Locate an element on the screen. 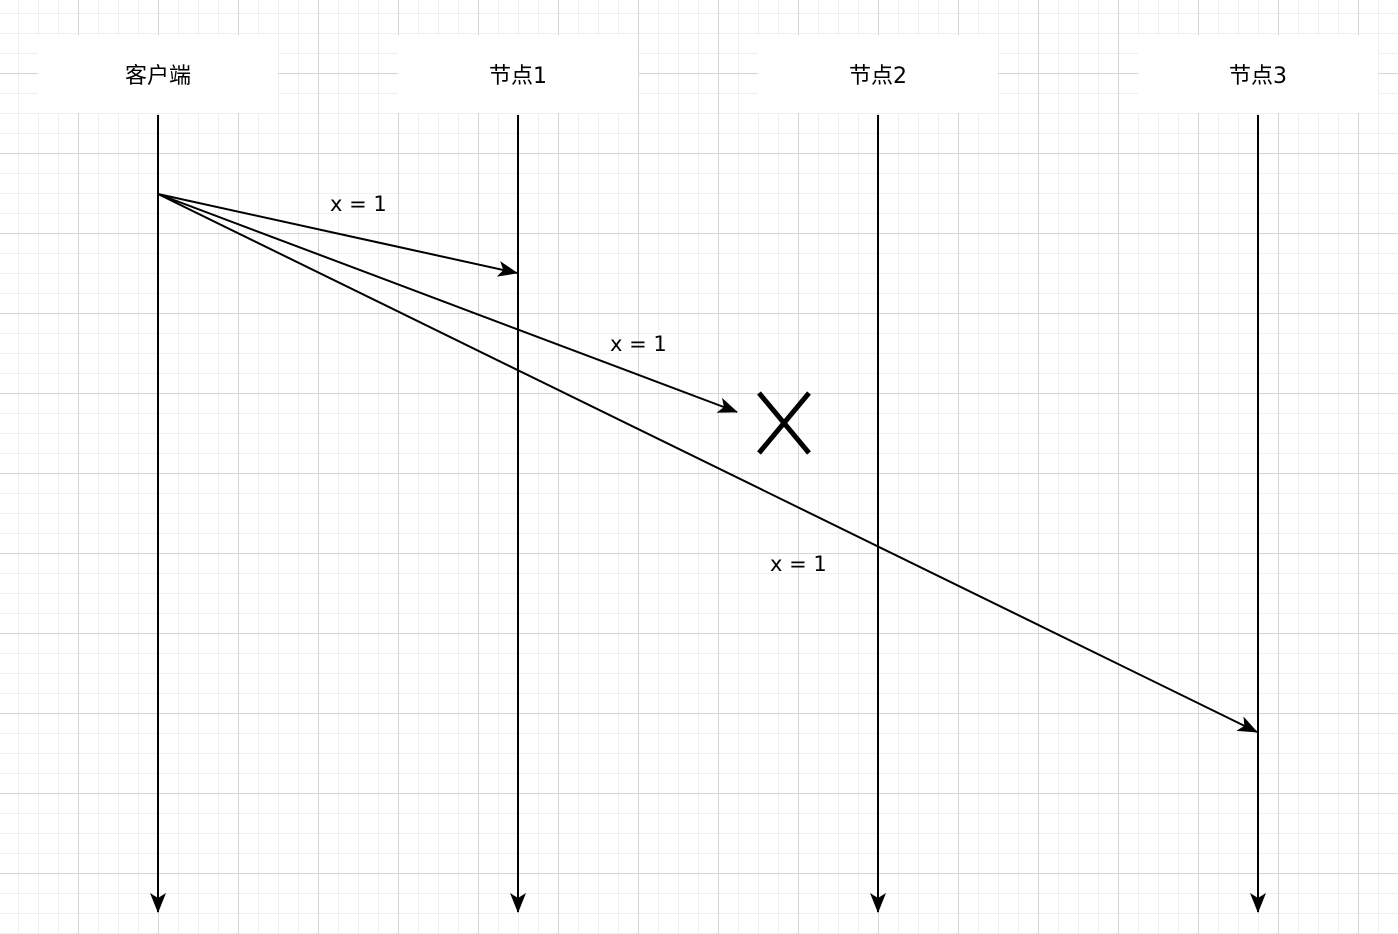 Image resolution: width=1398 pixels, height=934 pixels. message-label-node2: x = 1 is located at coordinates (638, 344).